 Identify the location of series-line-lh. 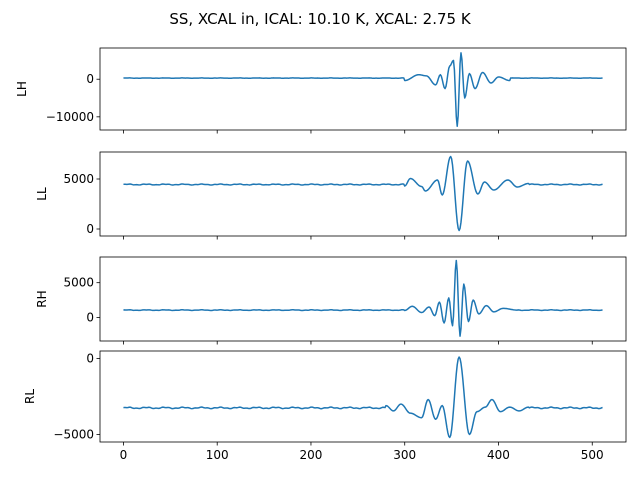
(363, 89).